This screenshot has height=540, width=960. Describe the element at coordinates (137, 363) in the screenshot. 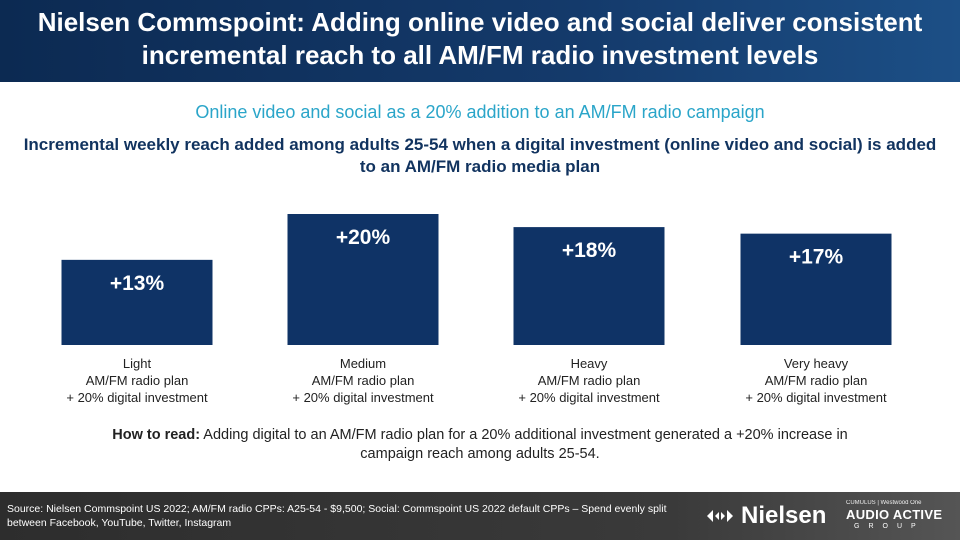

I see `category-label-line: Light` at that location.